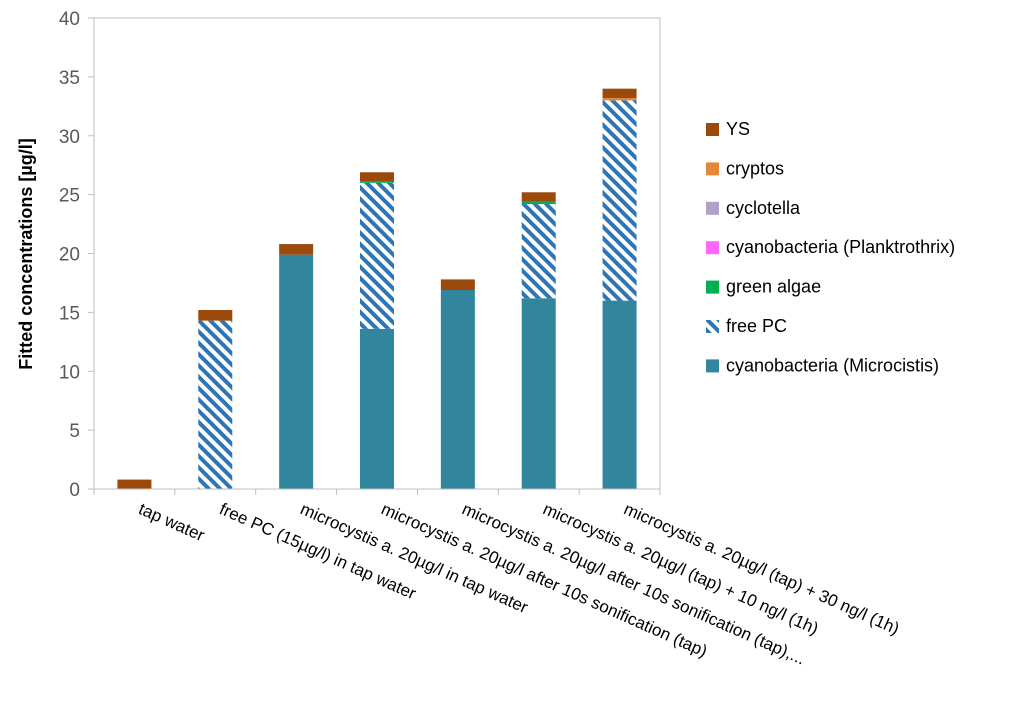 The width and height of the screenshot is (1017, 706). What do you see at coordinates (738, 129) in the screenshot?
I see `legend-label: YS` at bounding box center [738, 129].